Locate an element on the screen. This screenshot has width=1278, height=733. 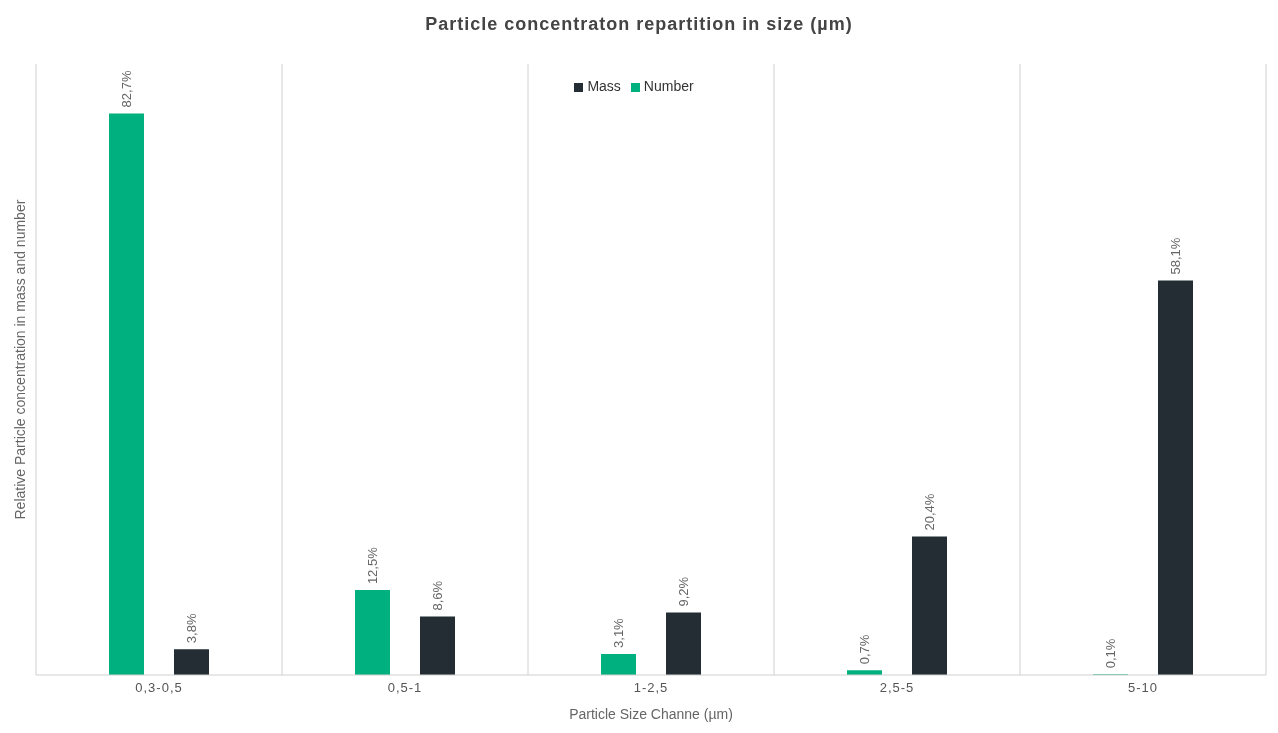
y-axis-title: Relative Particle concentration in mass and number is located at coordinates (19, 359).